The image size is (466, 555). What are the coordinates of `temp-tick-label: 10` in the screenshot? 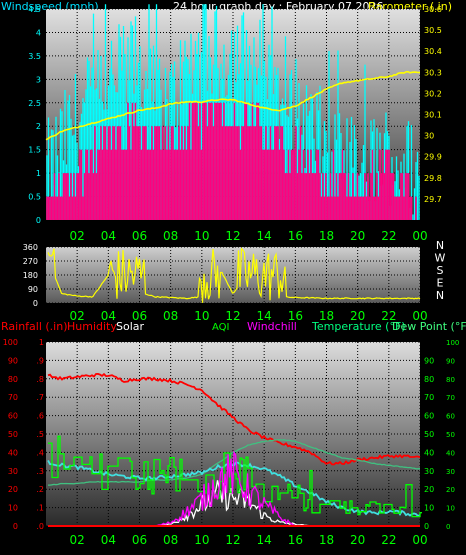 It's located at (429, 508).